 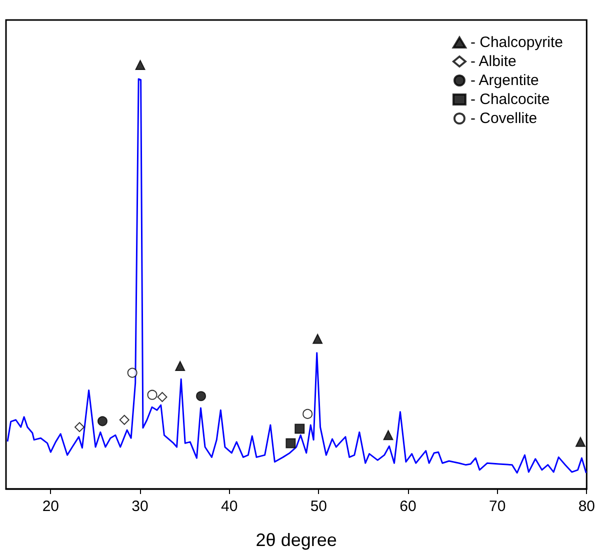 I want to click on legend-label: - Covellite, so click(x=504, y=118).